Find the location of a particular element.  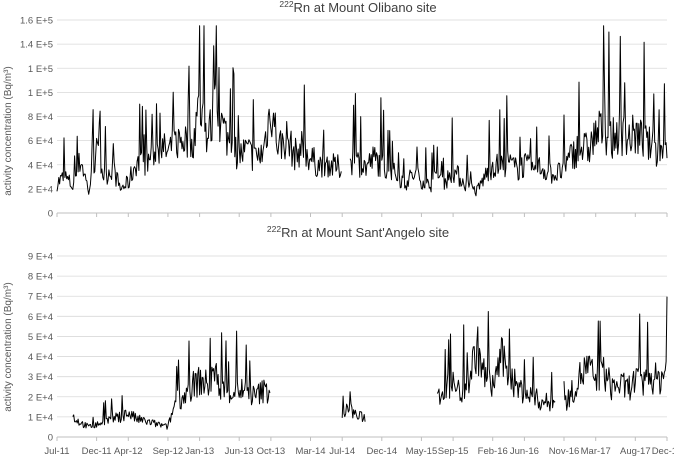

santangelo-y-tick-label: 6 E+4 is located at coordinates (40, 317).